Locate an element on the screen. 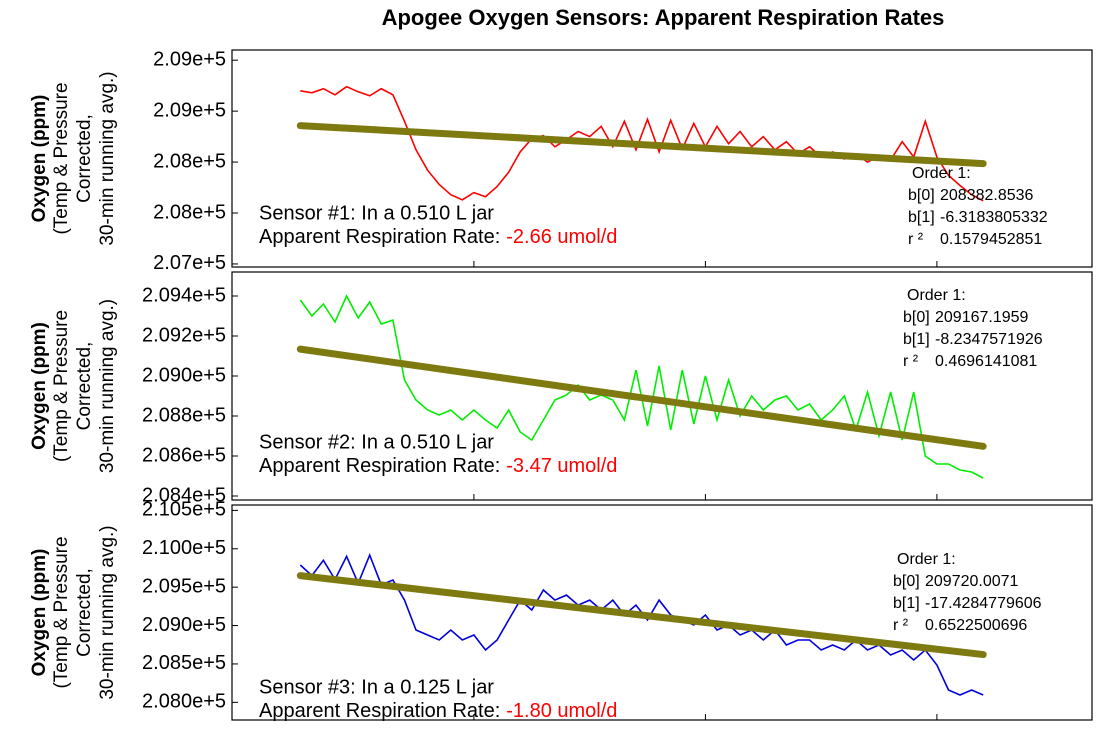  y-tick-label: 2.084e+5 is located at coordinates (184, 495).